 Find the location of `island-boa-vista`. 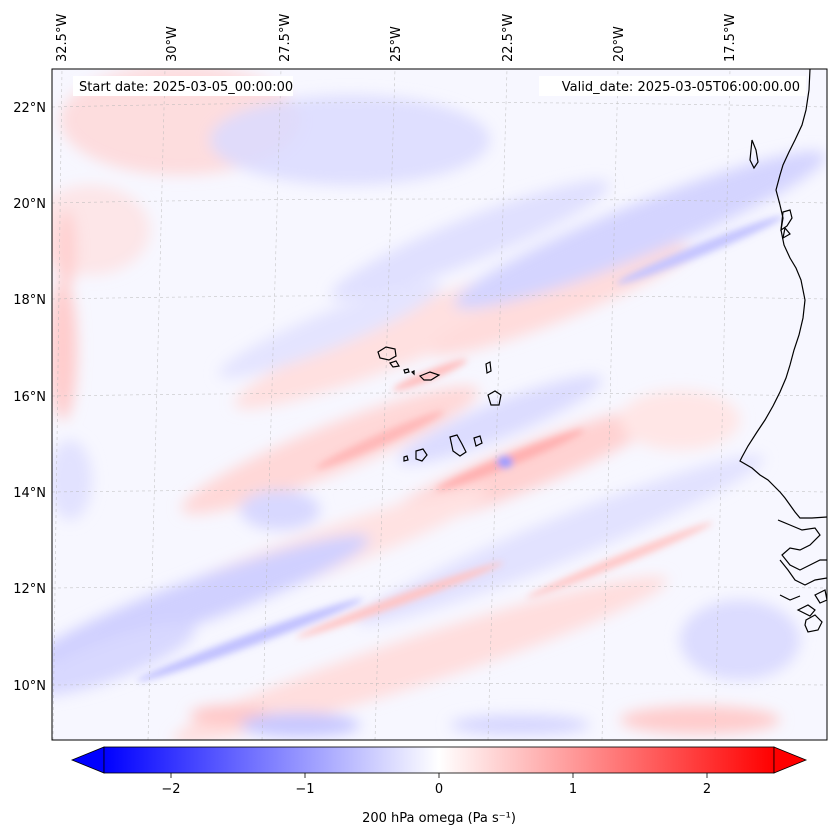

island-boa-vista is located at coordinates (494, 398).